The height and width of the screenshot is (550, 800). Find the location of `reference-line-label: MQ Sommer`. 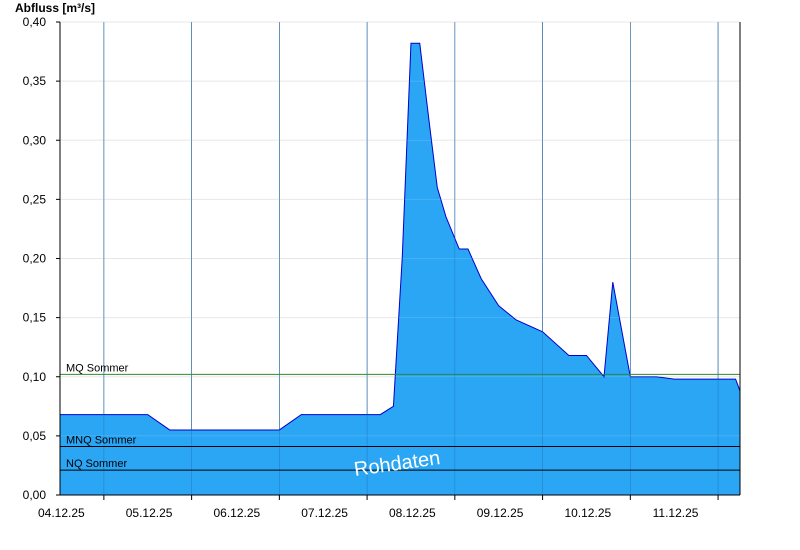

reference-line-label: MQ Sommer is located at coordinates (97, 368).